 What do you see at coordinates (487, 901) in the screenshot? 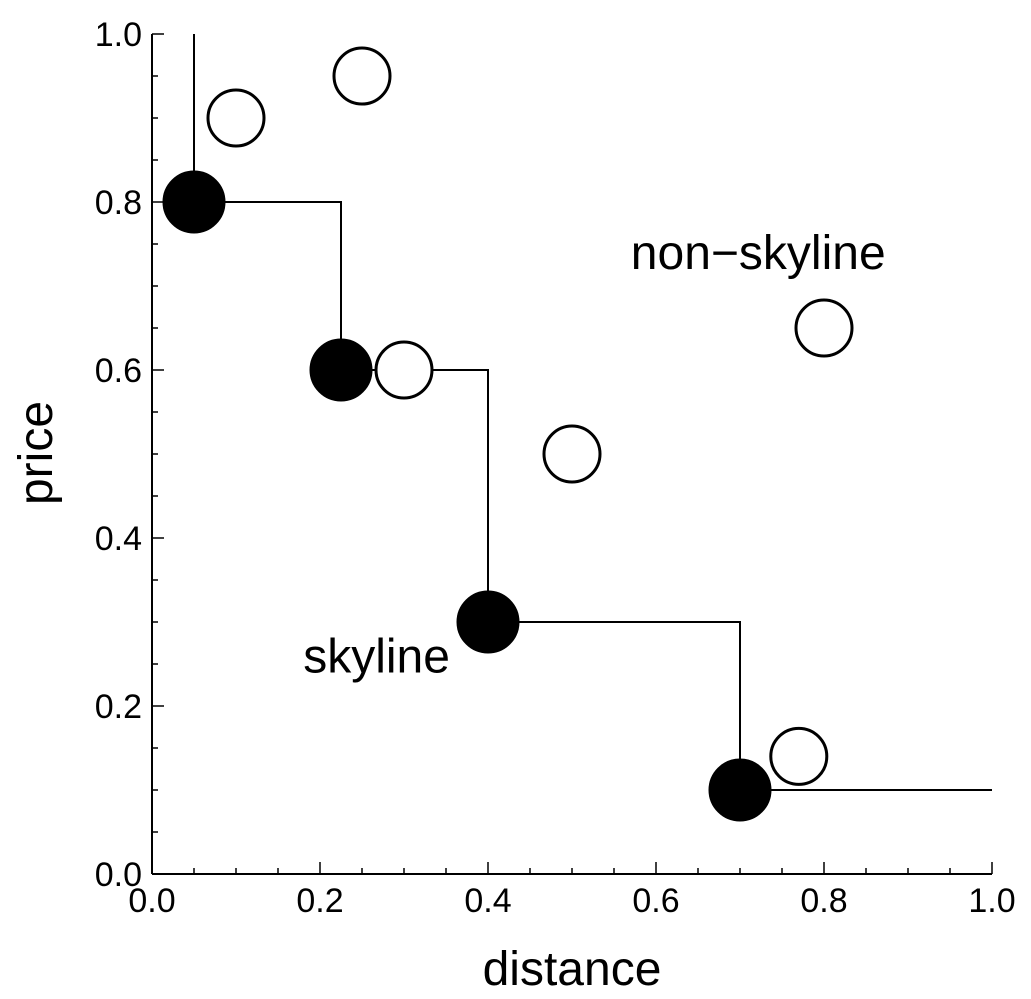
I see `x-tick-label: 0.4` at bounding box center [487, 901].